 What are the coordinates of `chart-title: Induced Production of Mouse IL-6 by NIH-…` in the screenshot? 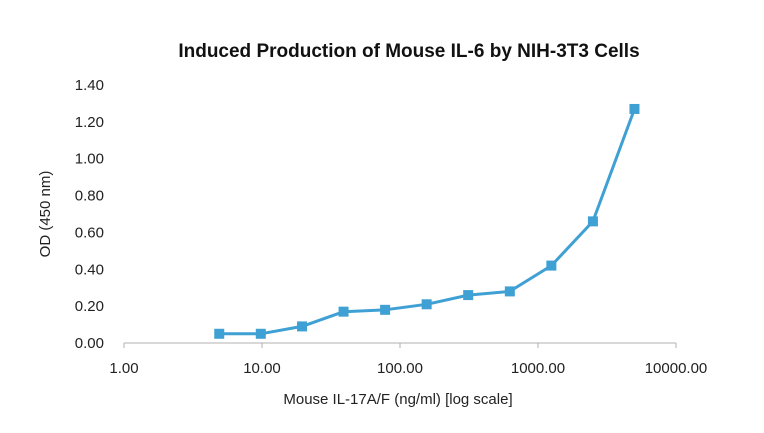 It's located at (408, 51).